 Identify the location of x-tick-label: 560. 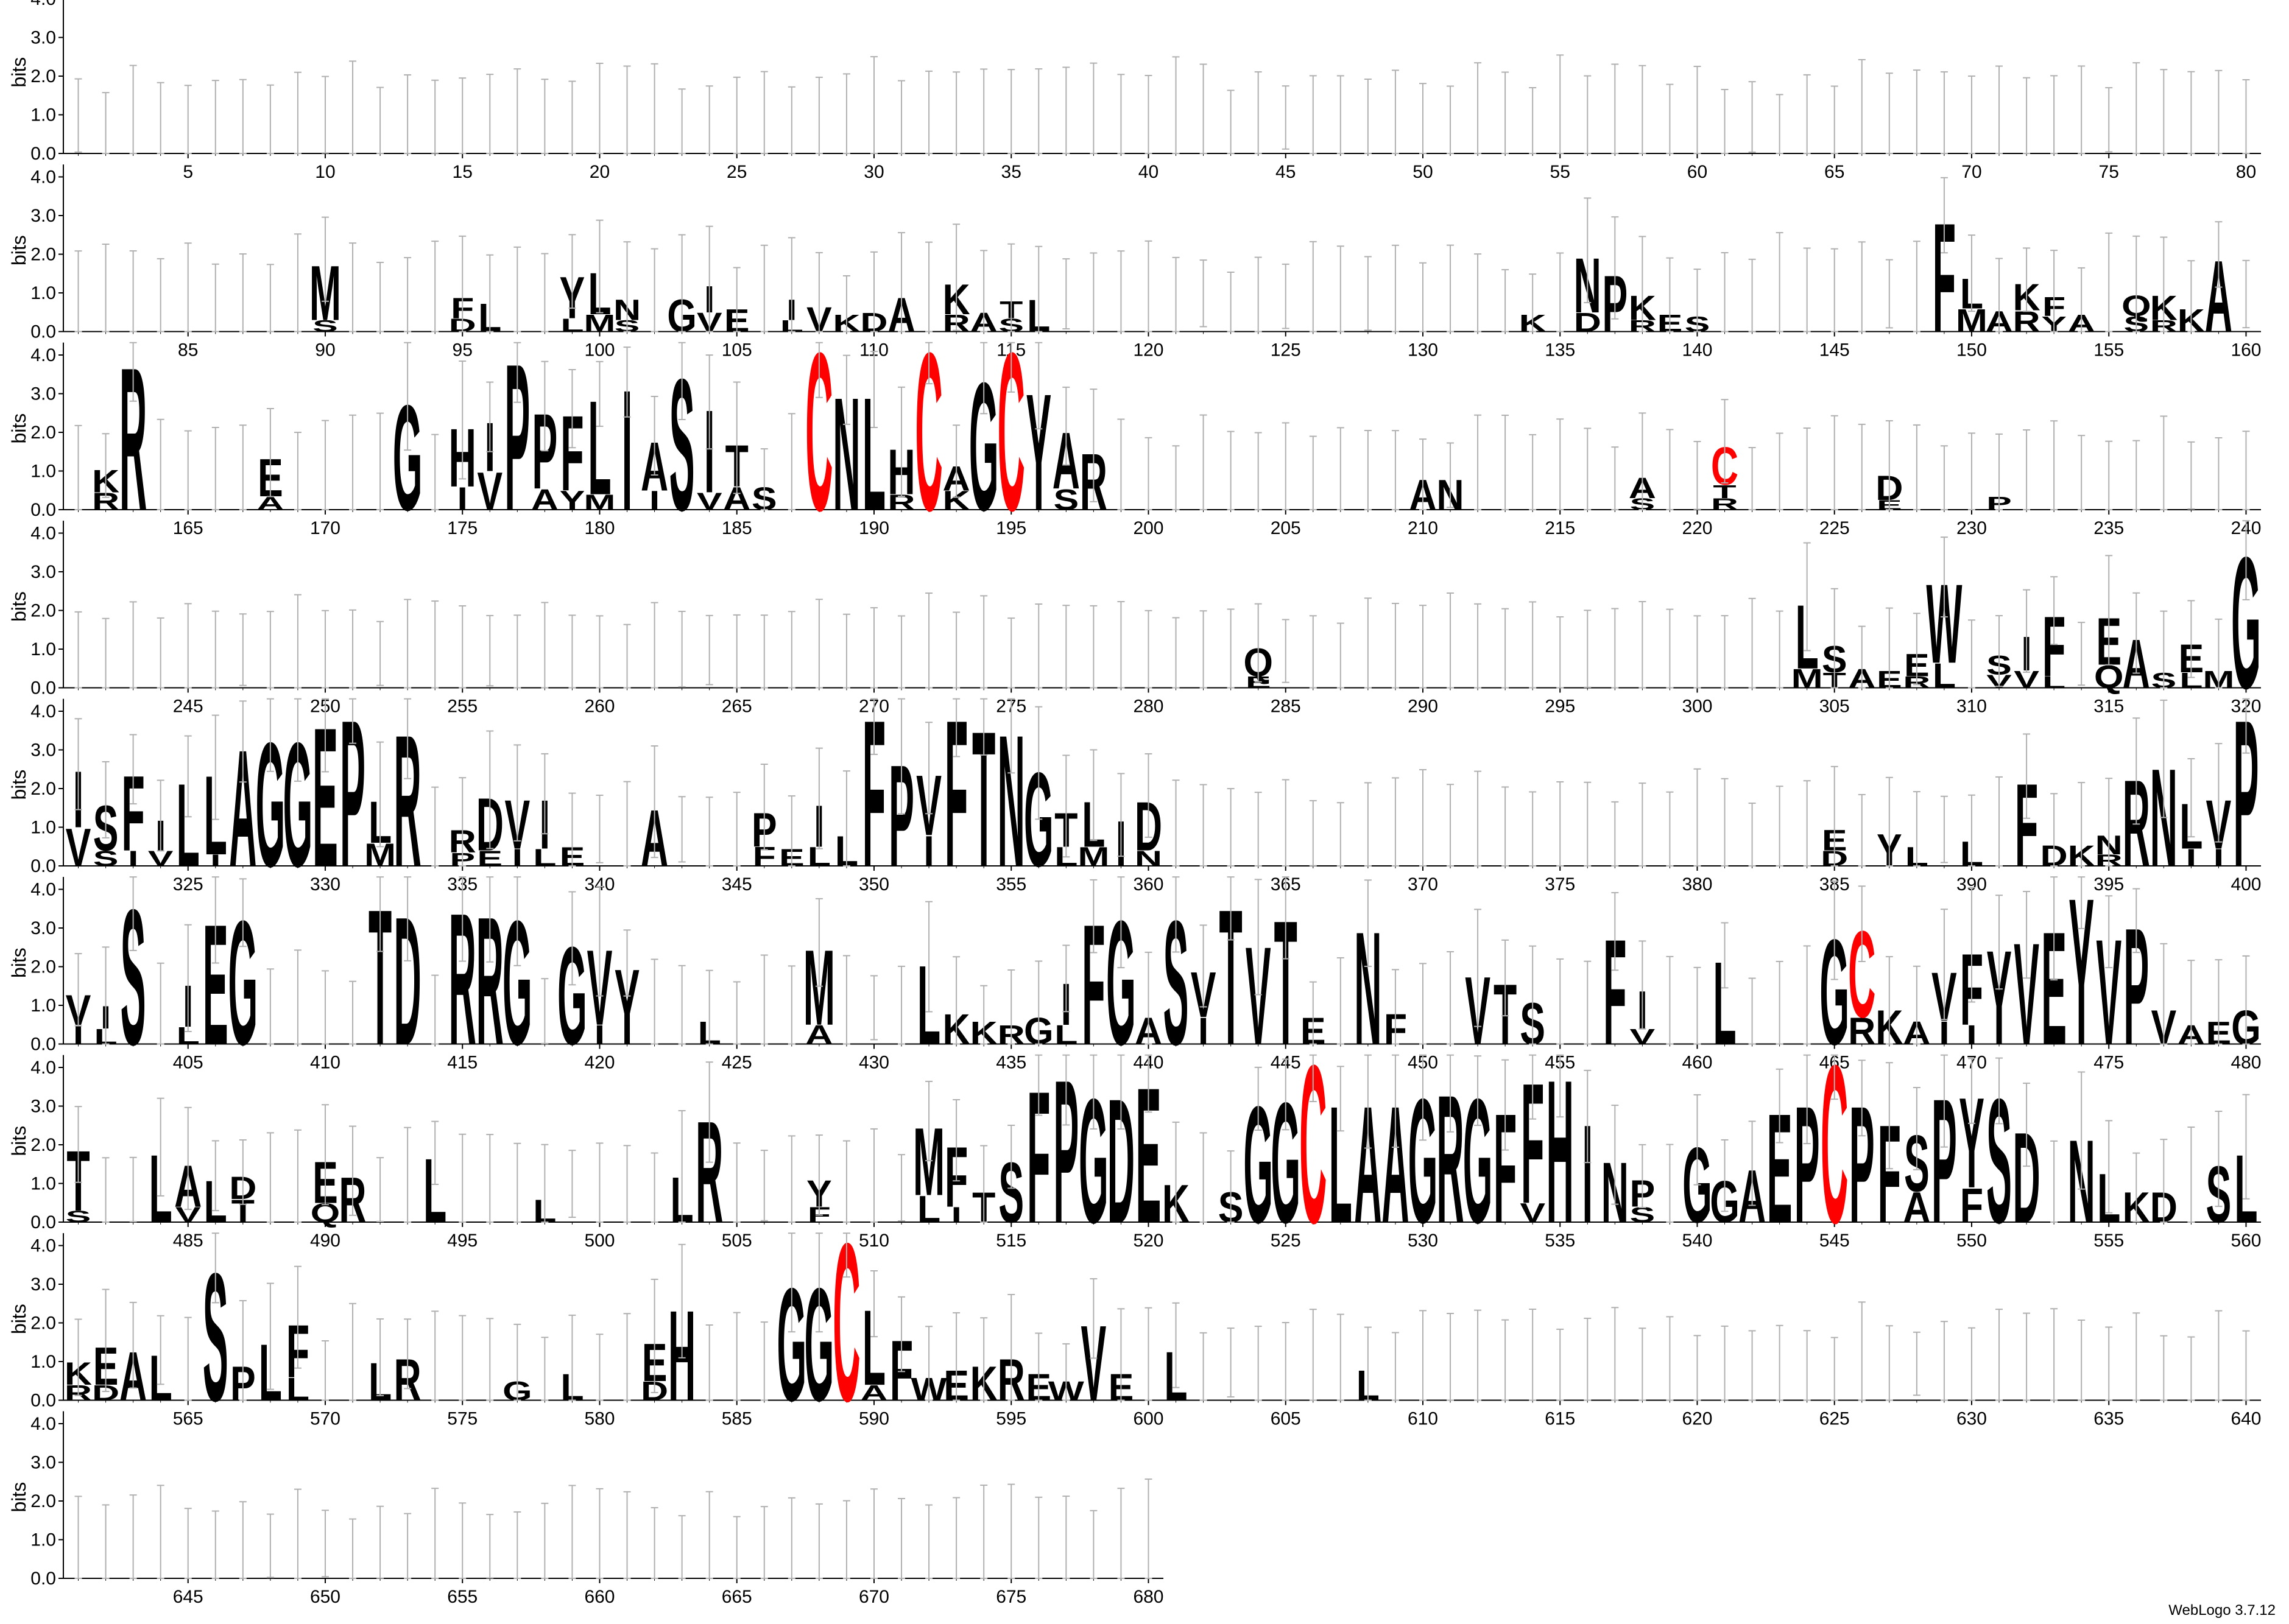
(2246, 1241).